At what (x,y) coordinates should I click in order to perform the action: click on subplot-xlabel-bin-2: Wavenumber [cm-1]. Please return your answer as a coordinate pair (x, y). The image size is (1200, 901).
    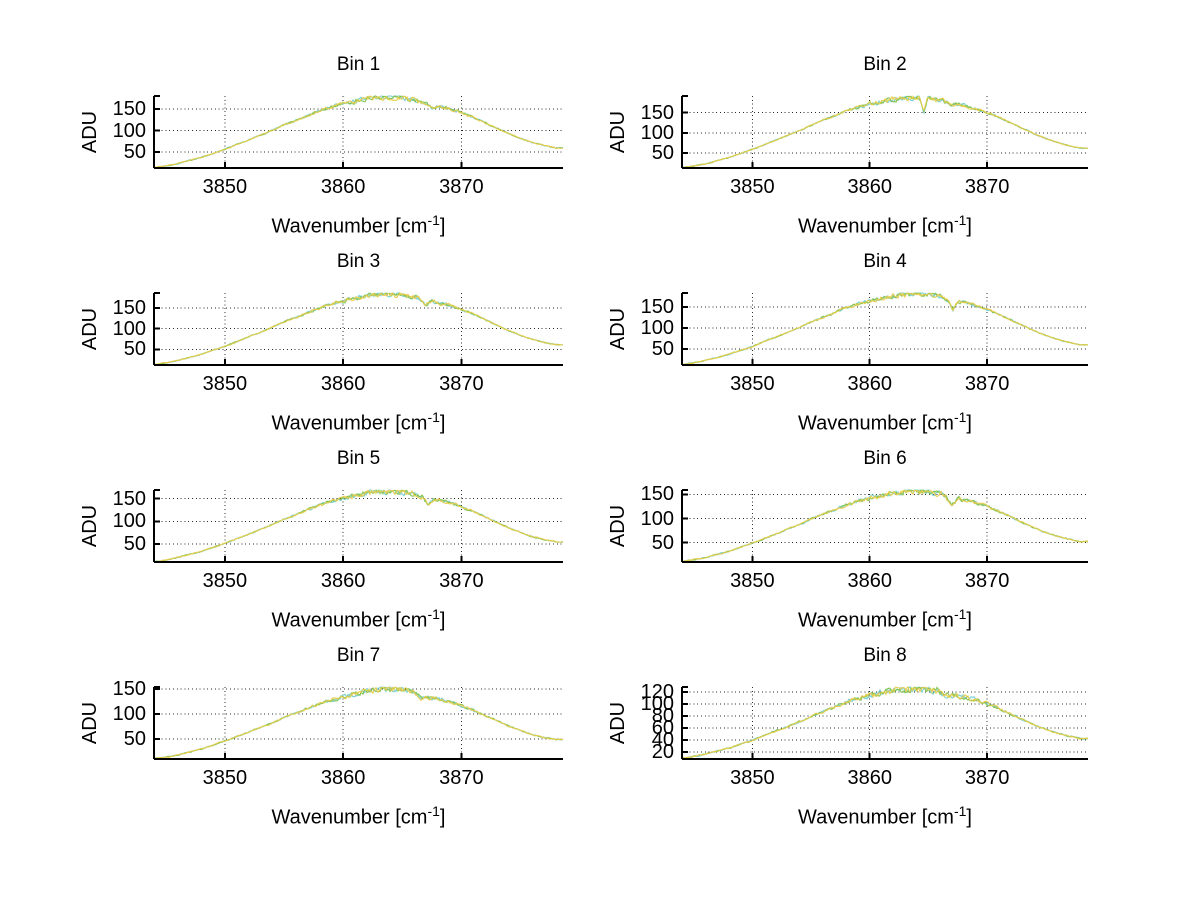
    Looking at the image, I should click on (885, 226).